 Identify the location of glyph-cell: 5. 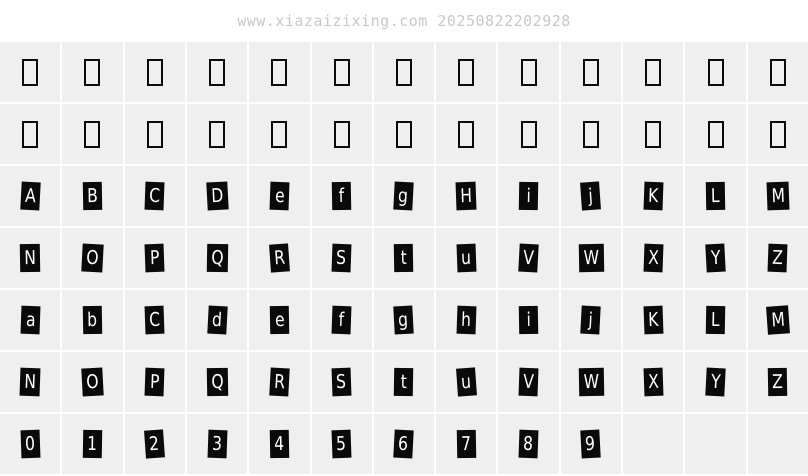
(341, 444).